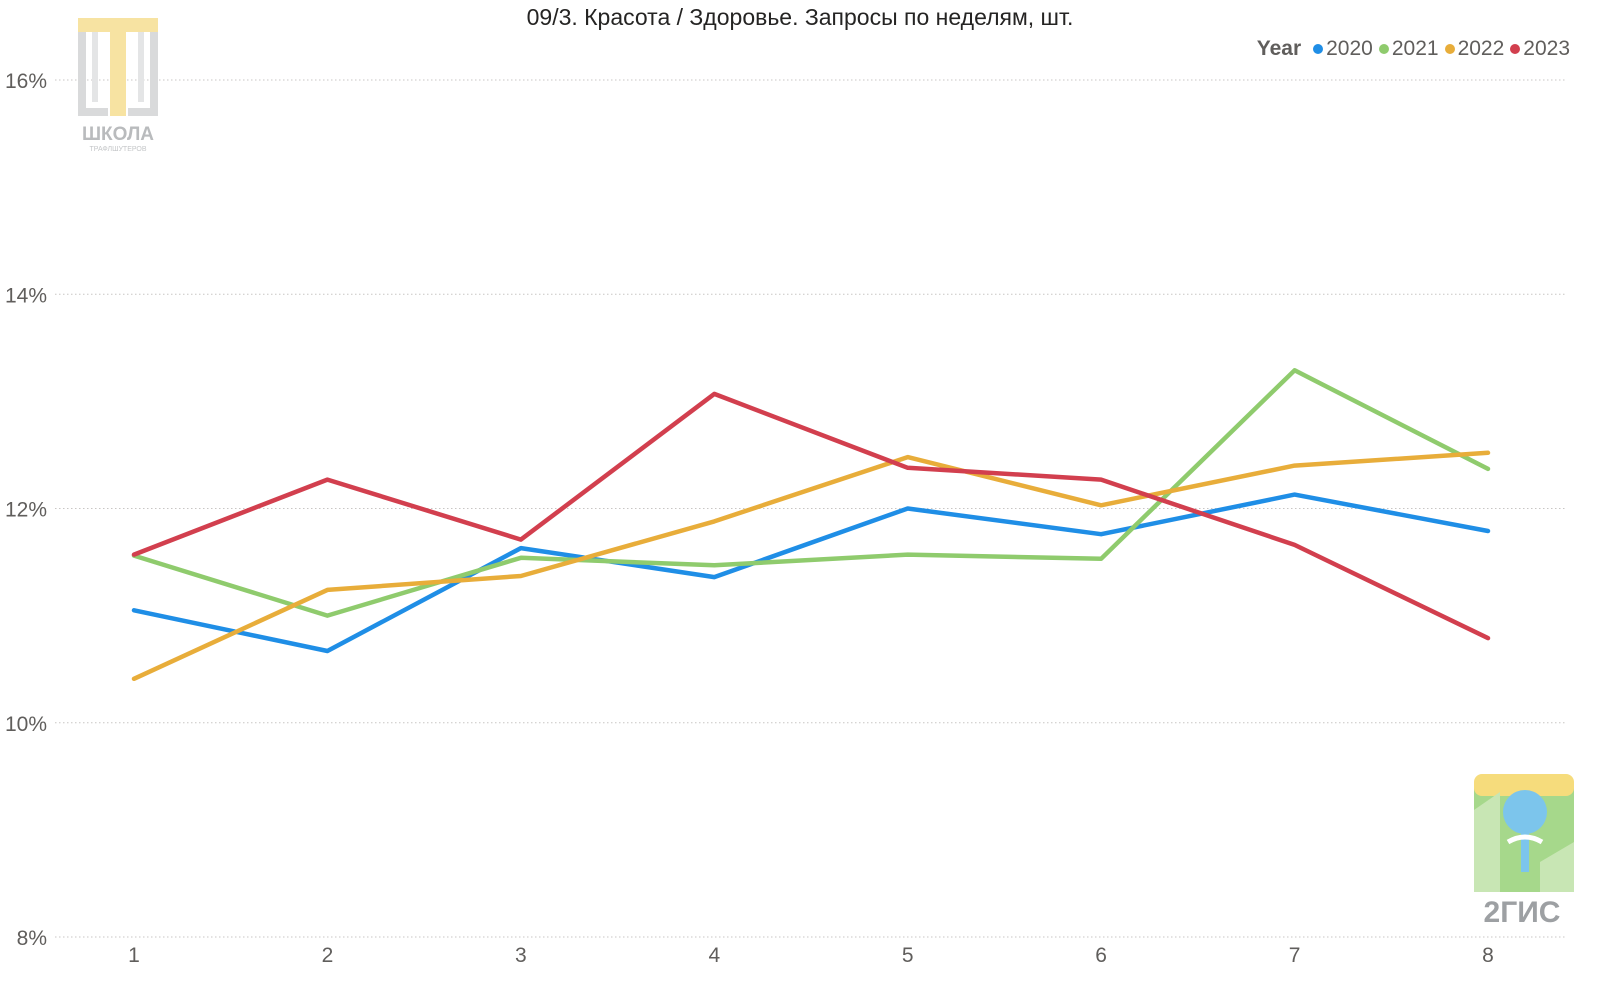  I want to click on svg-text: 2ГИС, so click(1522, 912).